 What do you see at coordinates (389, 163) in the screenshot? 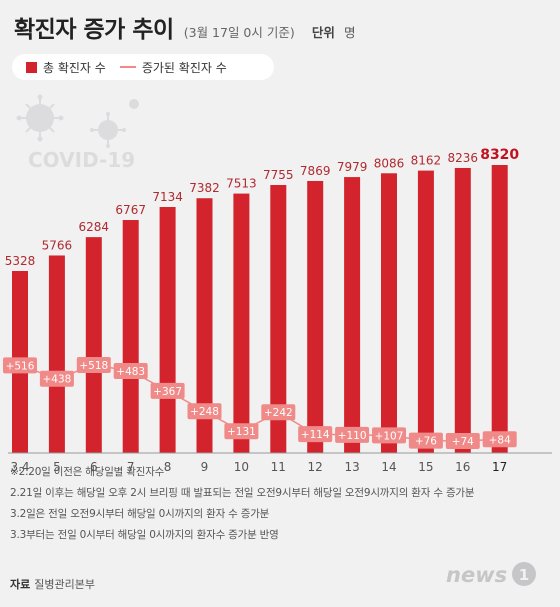
I see `bar-value-label: 8086` at bounding box center [389, 163].